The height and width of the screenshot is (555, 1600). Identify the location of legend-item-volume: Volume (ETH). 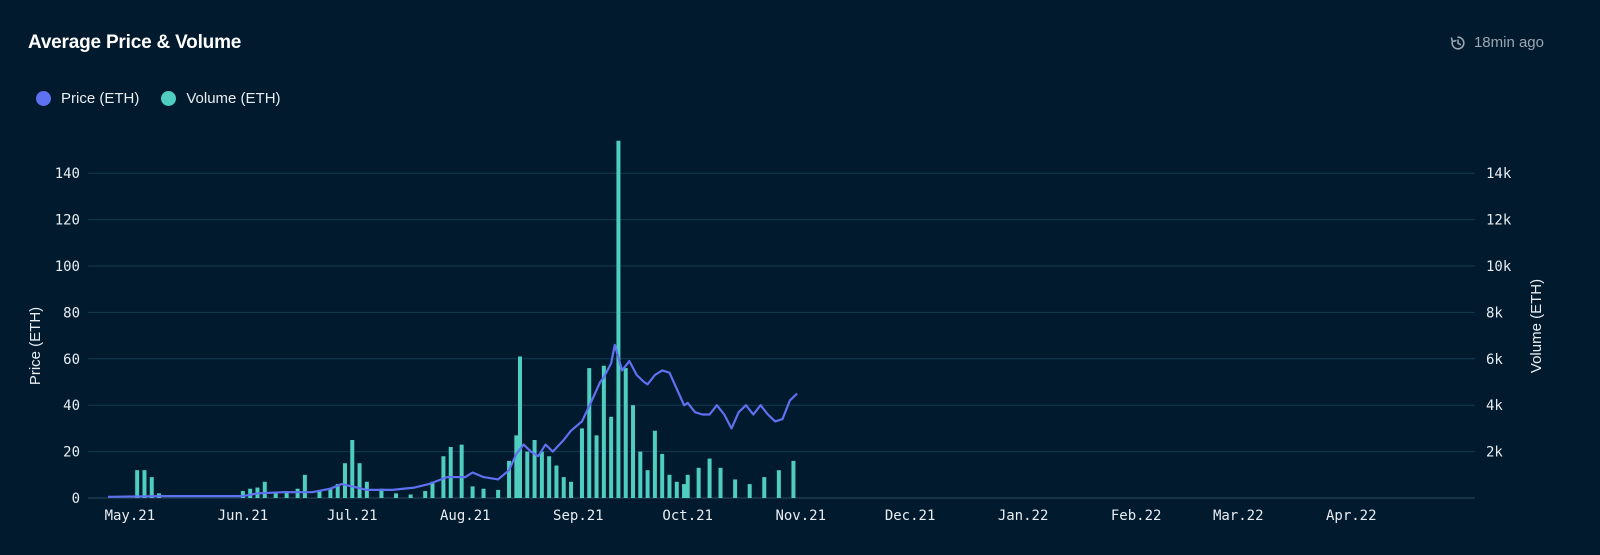
(221, 98).